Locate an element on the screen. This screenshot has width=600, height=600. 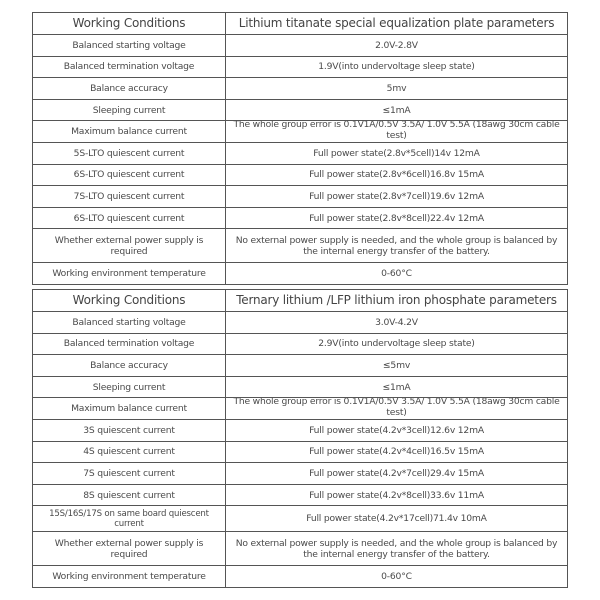
row-value: Full power state(2.8v*5cell)14v 12mA is located at coordinates (396, 153).